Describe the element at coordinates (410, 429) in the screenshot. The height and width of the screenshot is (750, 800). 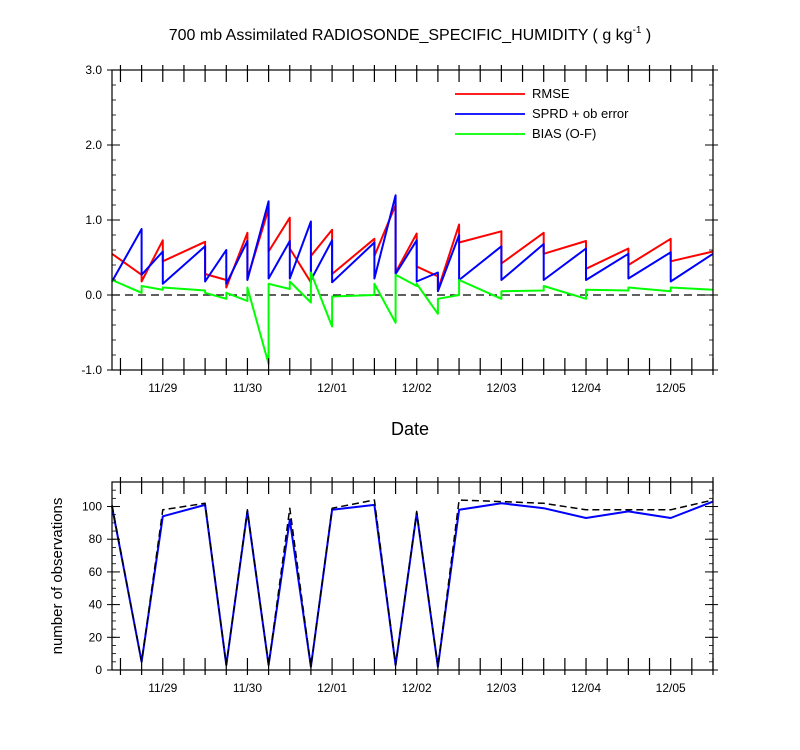
I see `x-axis-label: Date` at that location.